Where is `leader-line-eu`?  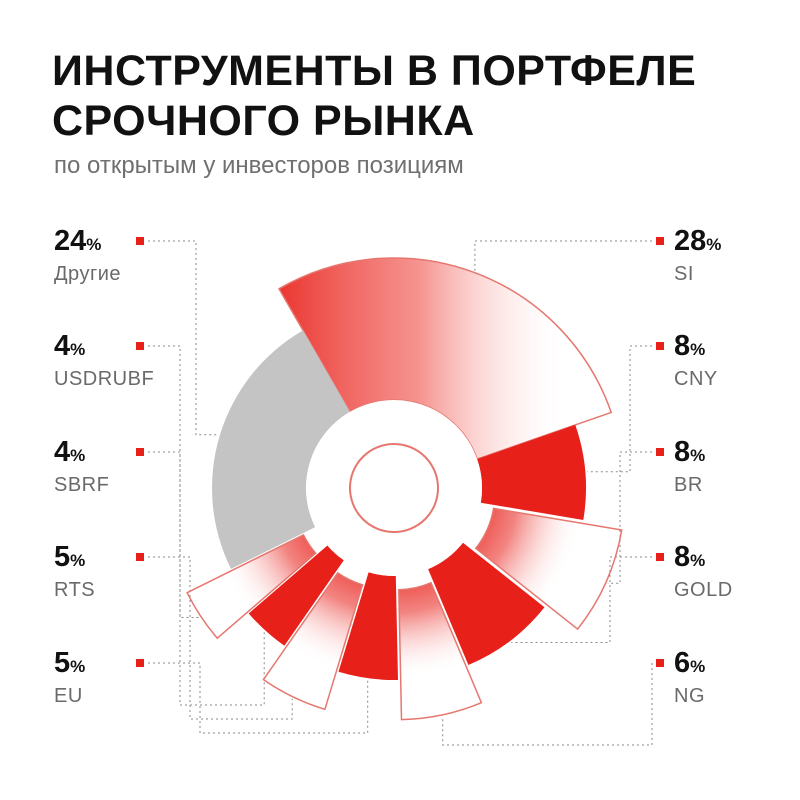 leader-line-eu is located at coordinates (258, 698).